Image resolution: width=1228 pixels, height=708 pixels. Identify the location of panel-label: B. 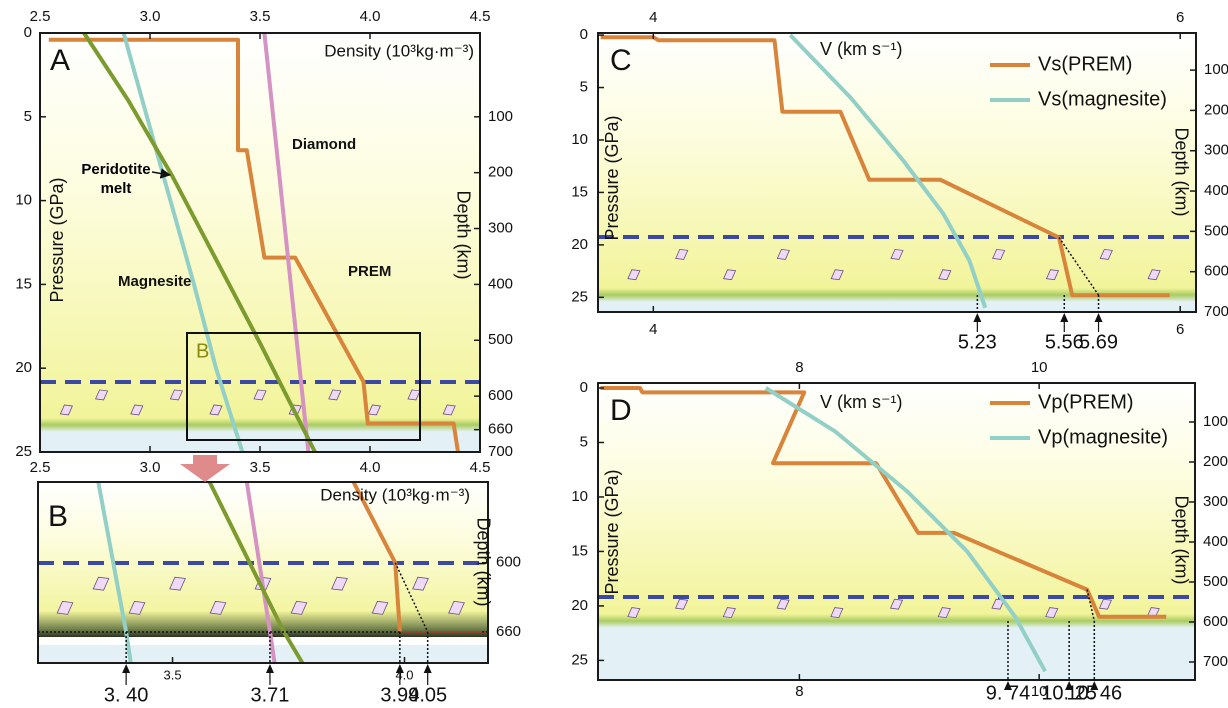
(58, 516).